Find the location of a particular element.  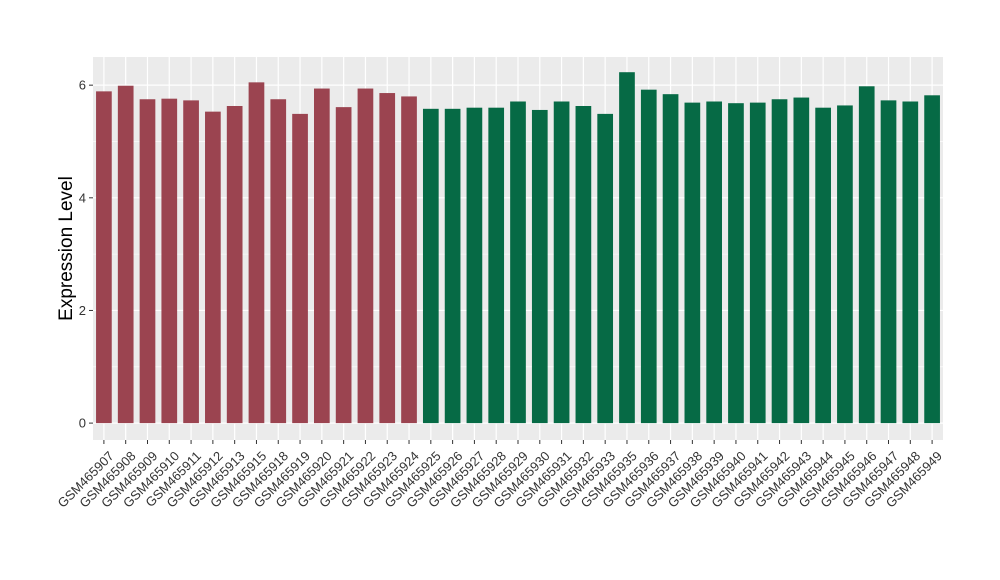

bar-GSM465932 is located at coordinates (583, 265).